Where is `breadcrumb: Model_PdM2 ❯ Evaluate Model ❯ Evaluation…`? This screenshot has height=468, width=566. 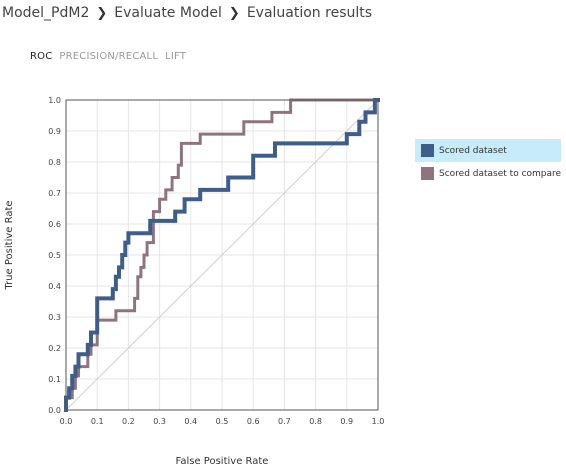 breadcrumb: Model_PdM2 ❯ Evaluate Model ❯ Evaluation… is located at coordinates (187, 13).